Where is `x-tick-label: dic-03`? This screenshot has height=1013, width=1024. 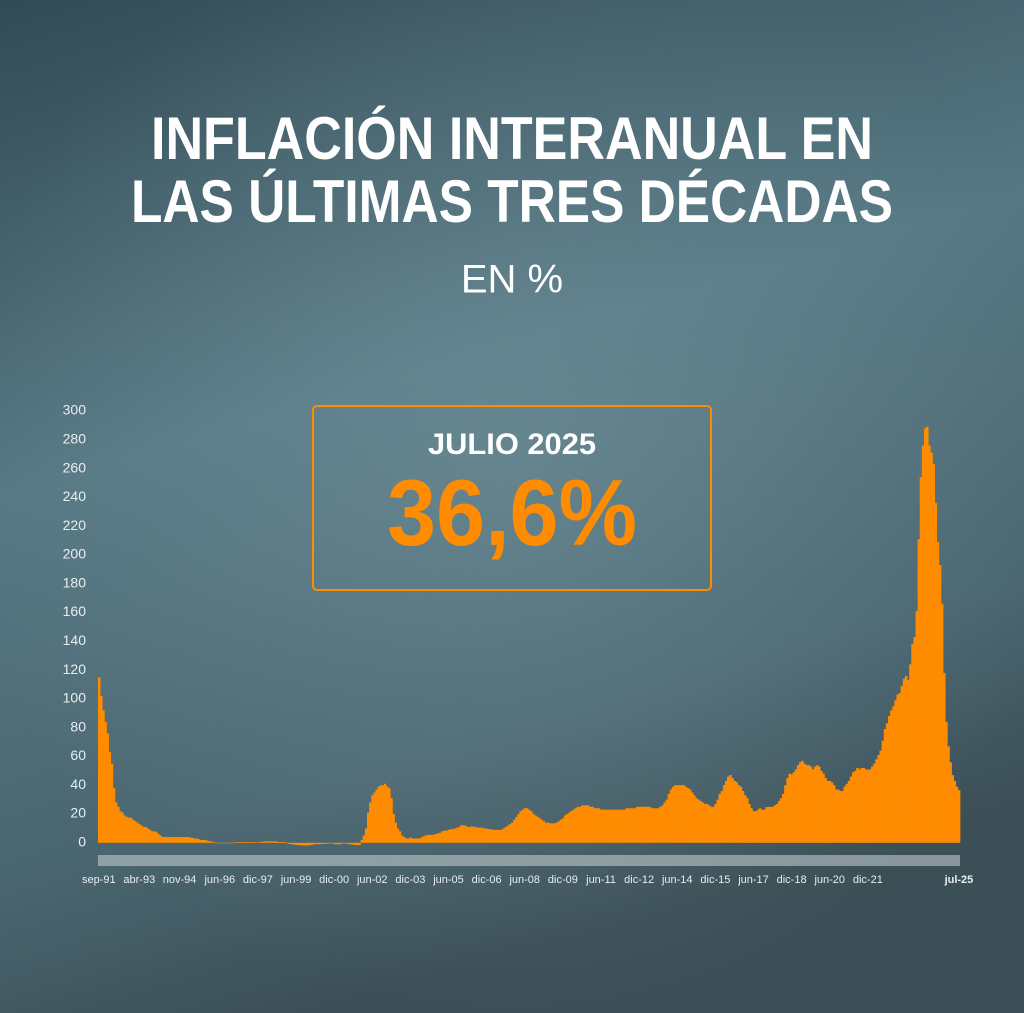
x-tick-label: dic-03 is located at coordinates (410, 880).